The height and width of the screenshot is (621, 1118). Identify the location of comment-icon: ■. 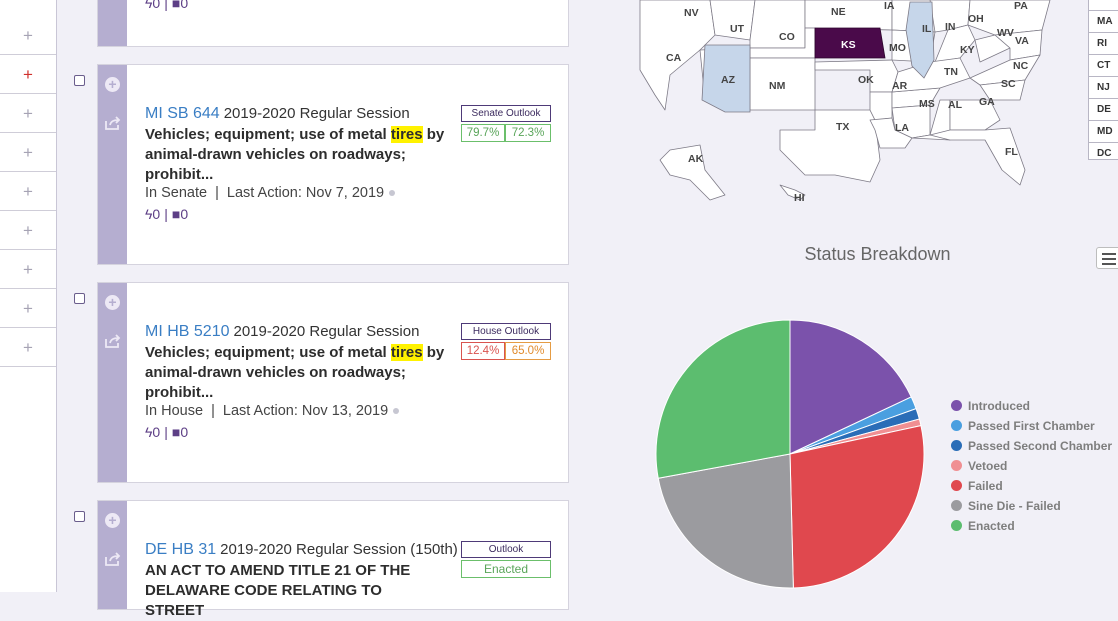
(176, 214).